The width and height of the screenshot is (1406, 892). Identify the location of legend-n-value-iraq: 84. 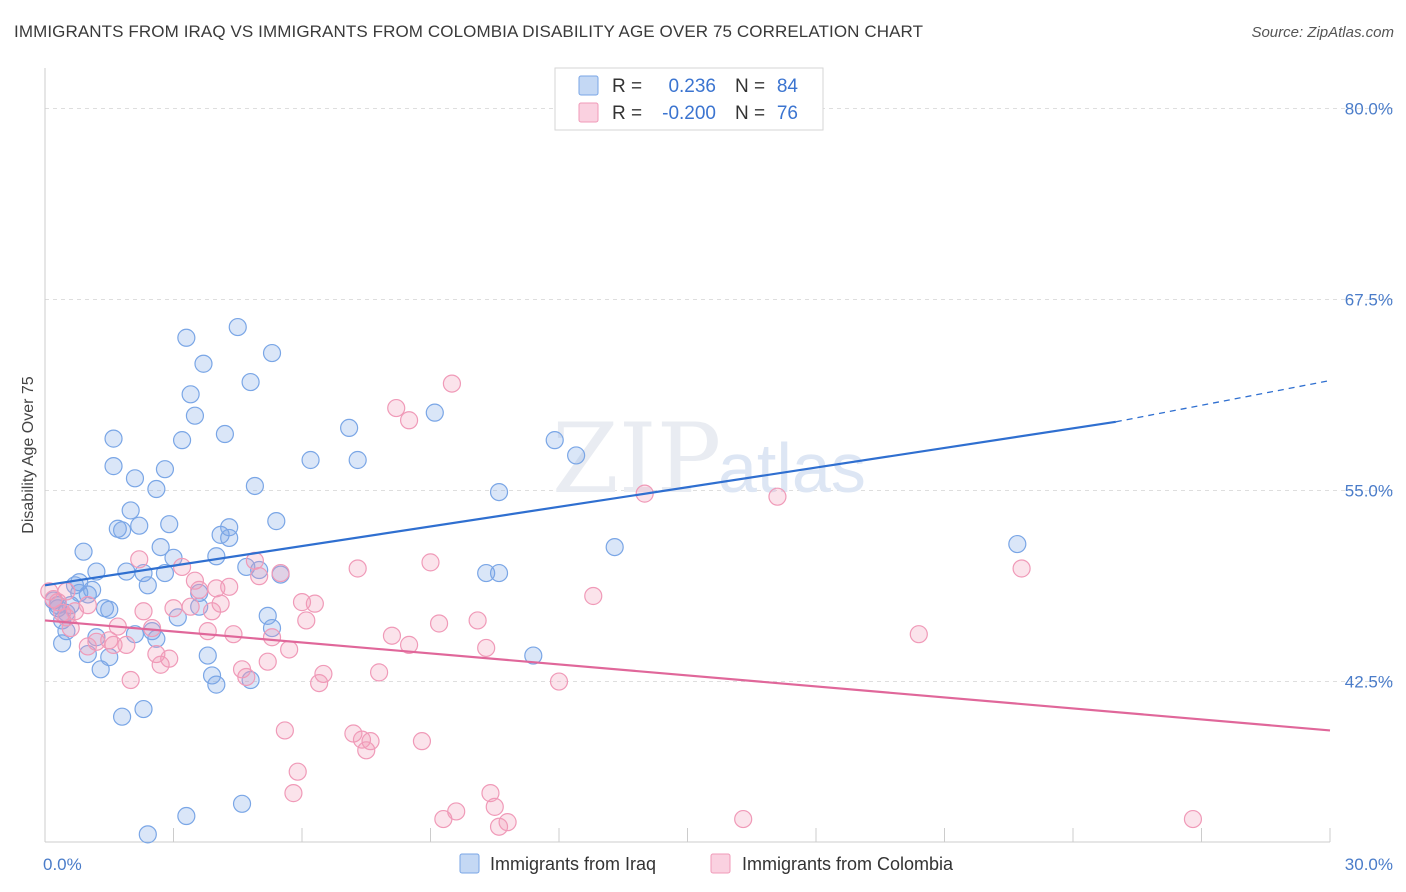
(788, 86).